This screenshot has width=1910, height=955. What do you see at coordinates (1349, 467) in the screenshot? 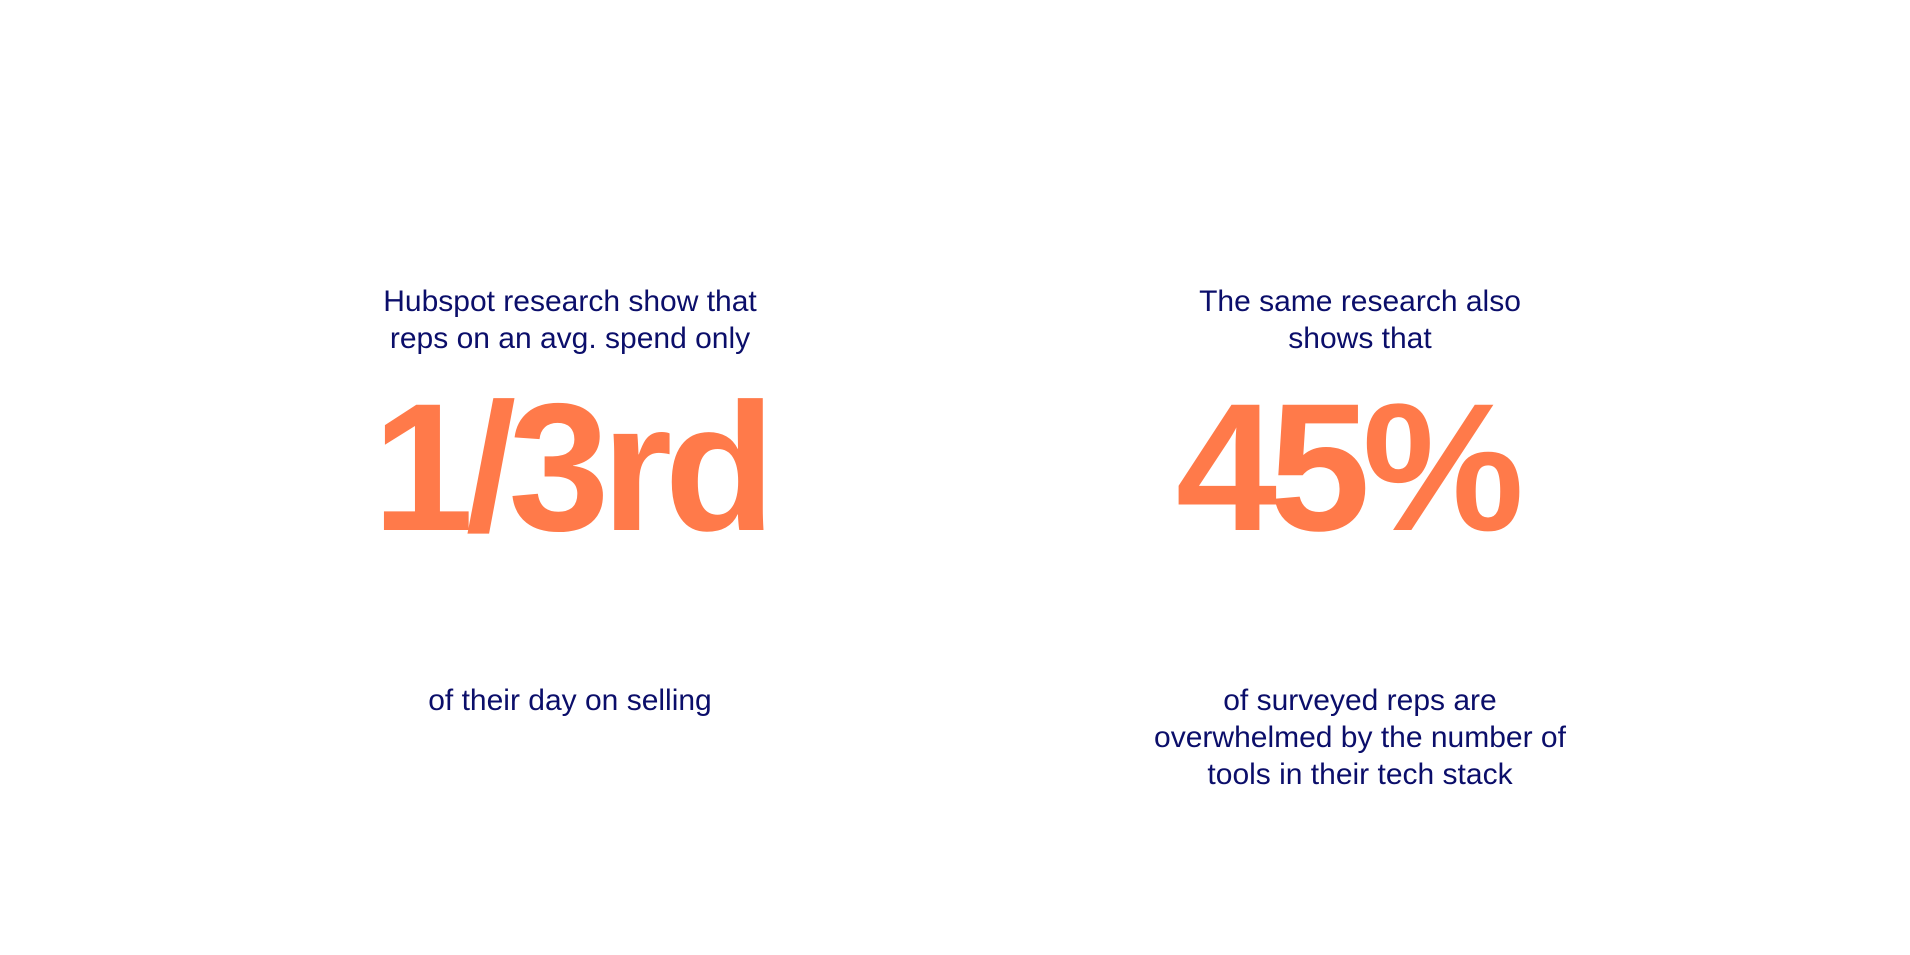
I see `stat-value: 45%` at bounding box center [1349, 467].